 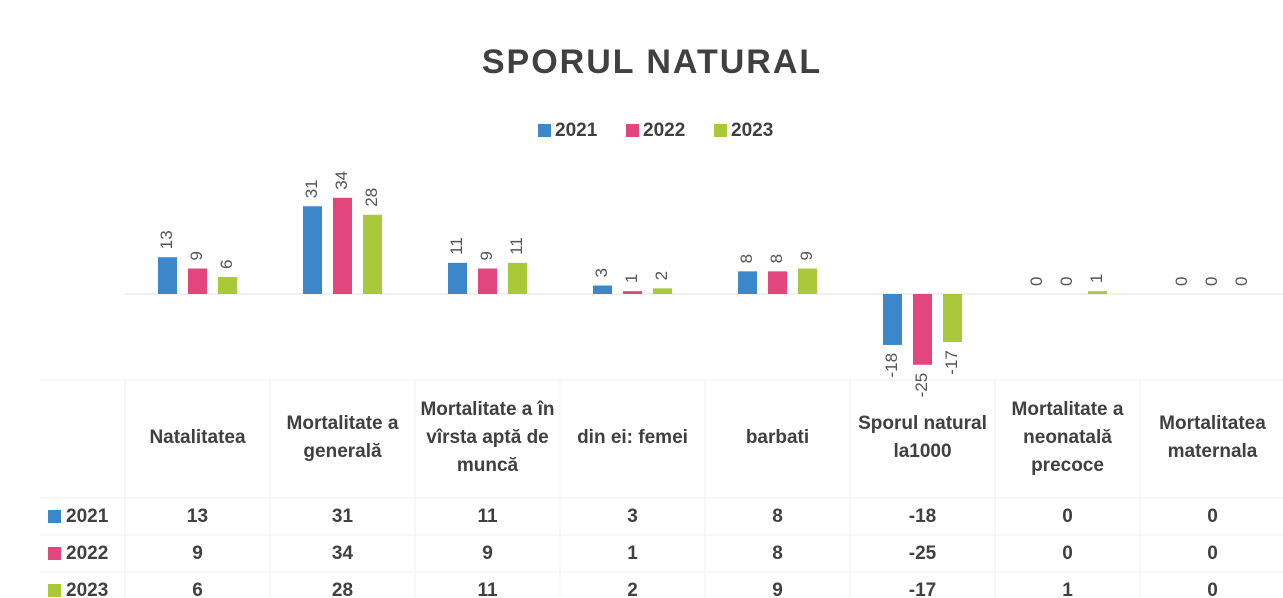 I want to click on category-header: Sporul natural la1000, so click(x=922, y=437).